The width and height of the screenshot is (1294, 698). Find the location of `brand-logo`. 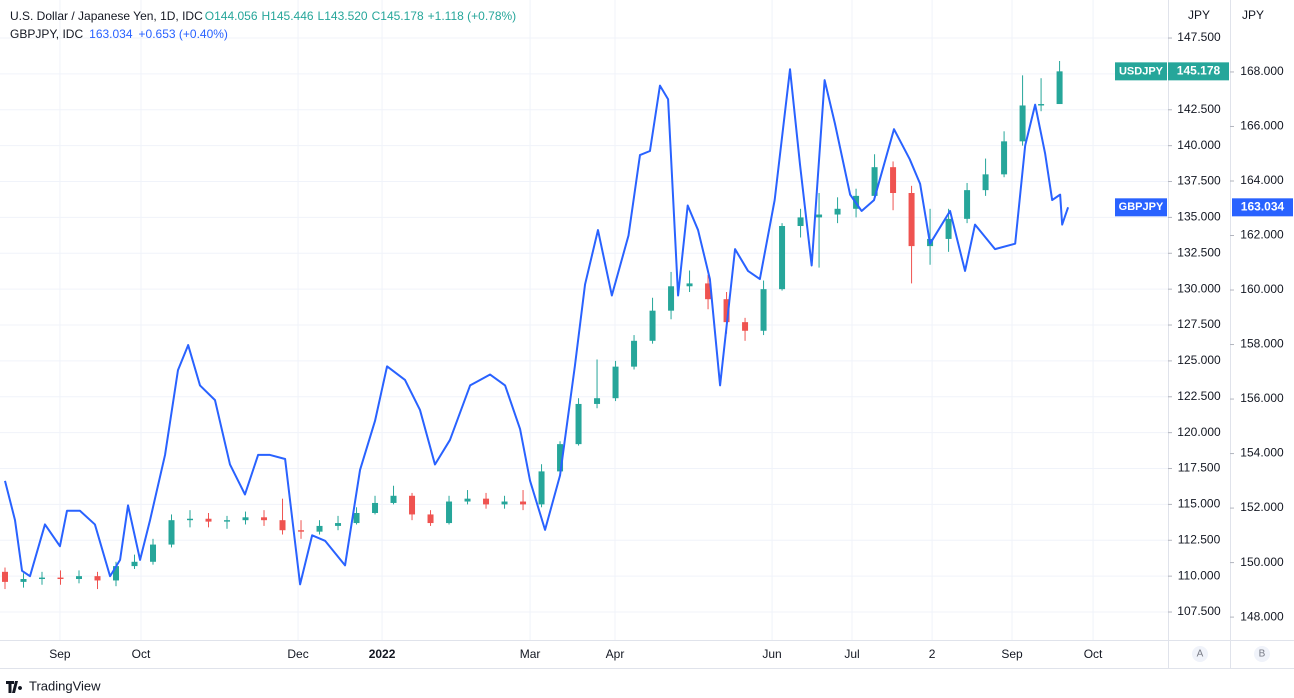

brand-logo is located at coordinates (14, 687).